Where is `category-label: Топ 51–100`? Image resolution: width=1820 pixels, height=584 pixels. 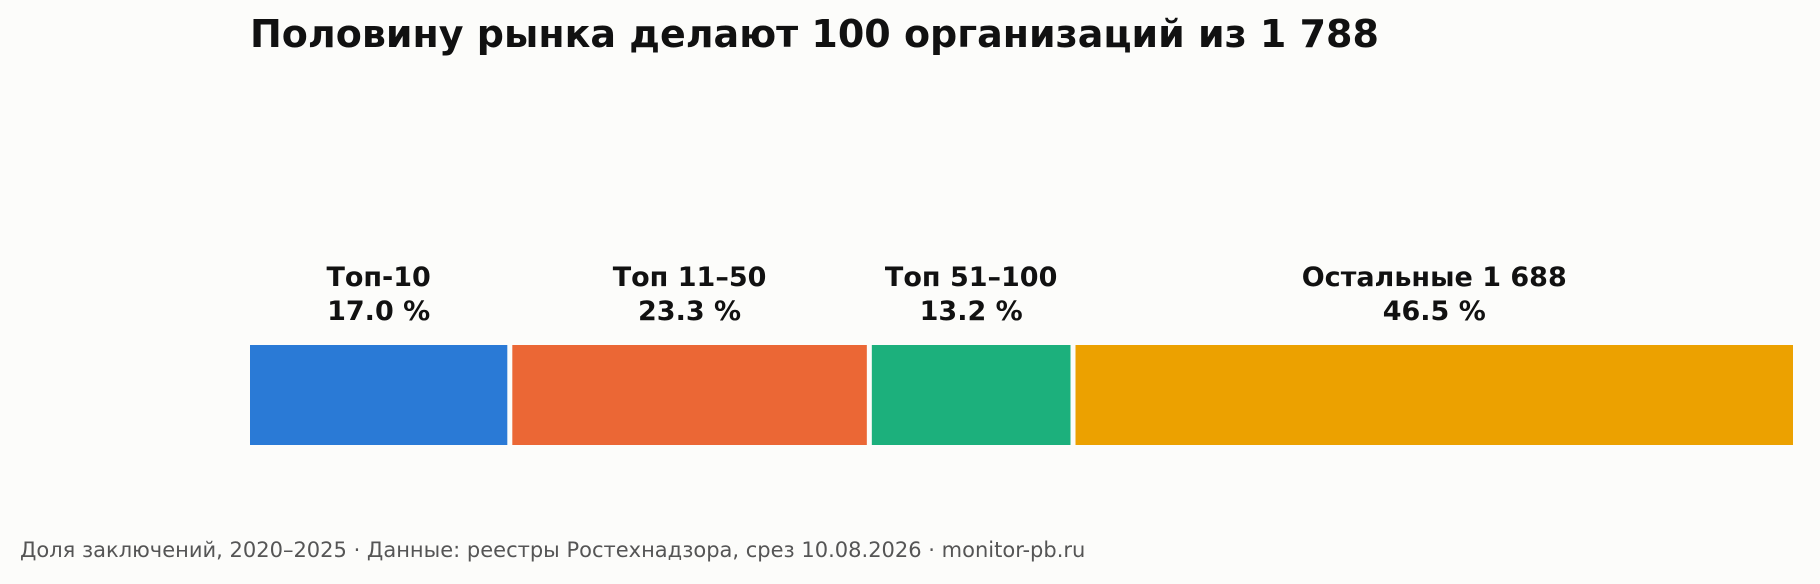
category-label: Топ 51–100 is located at coordinates (971, 277).